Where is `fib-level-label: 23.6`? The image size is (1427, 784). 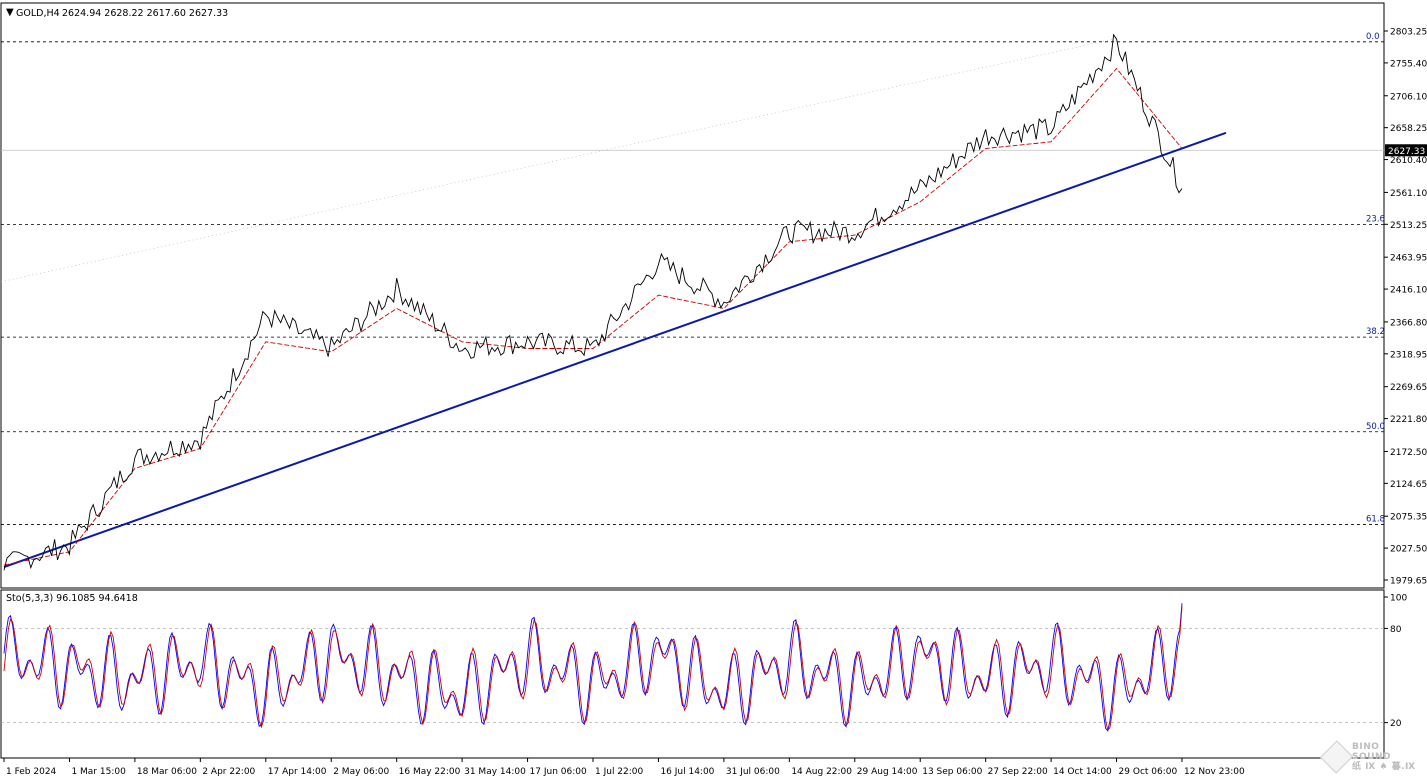 fib-level-label: 23.6 is located at coordinates (1375, 219).